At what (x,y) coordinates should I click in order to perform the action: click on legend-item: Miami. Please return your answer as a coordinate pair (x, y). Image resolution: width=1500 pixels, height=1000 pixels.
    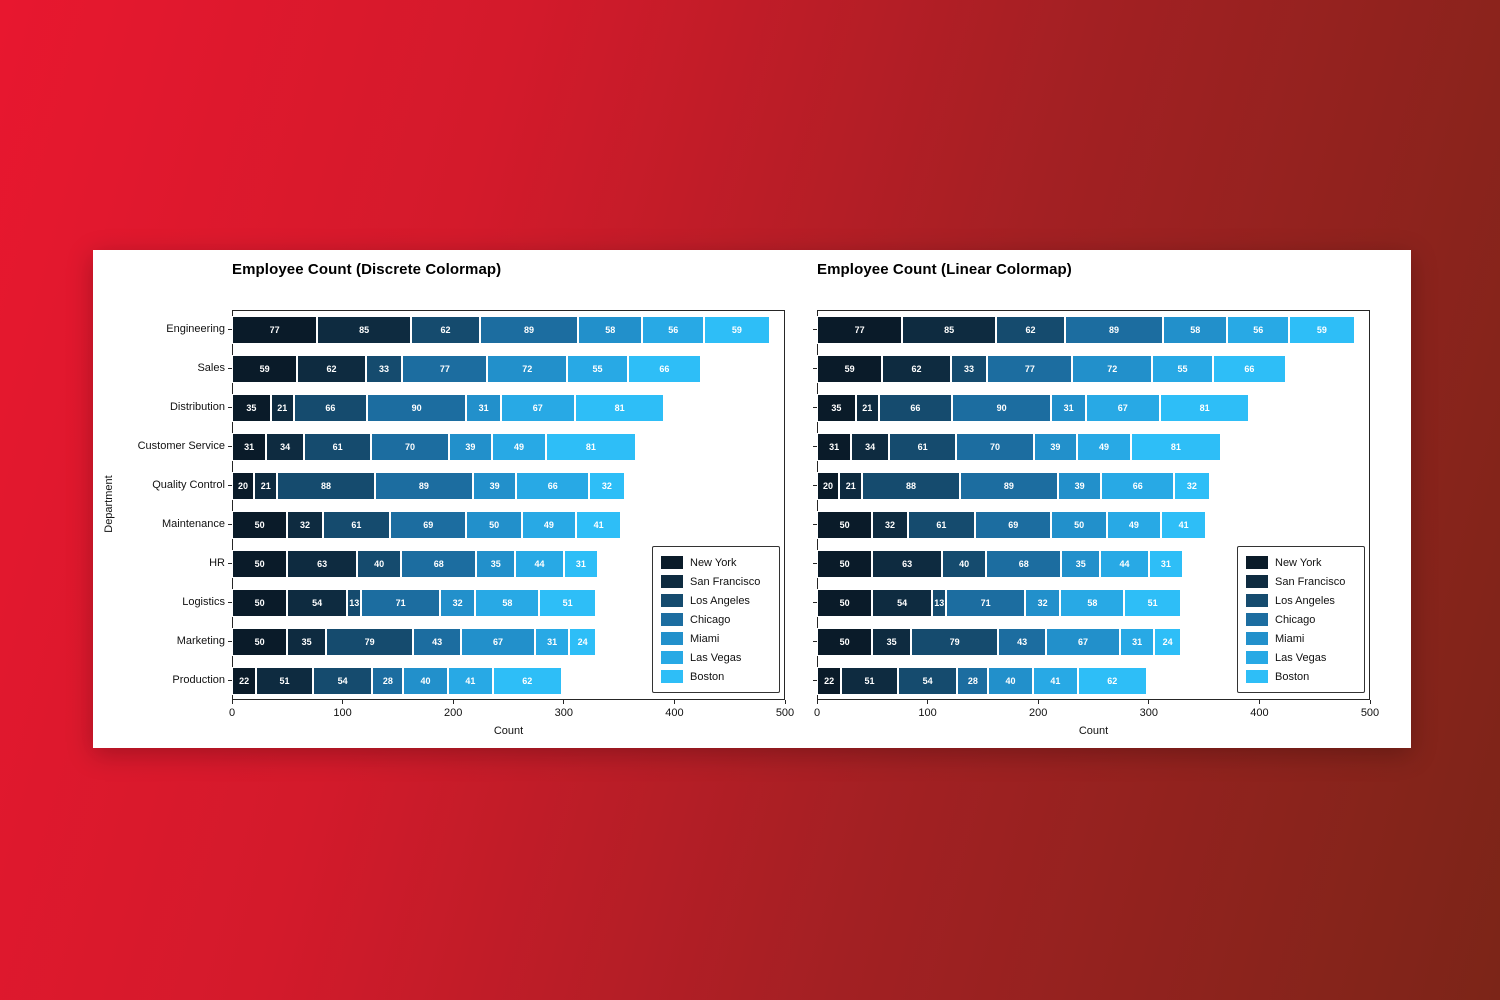
    Looking at the image, I should click on (716, 638).